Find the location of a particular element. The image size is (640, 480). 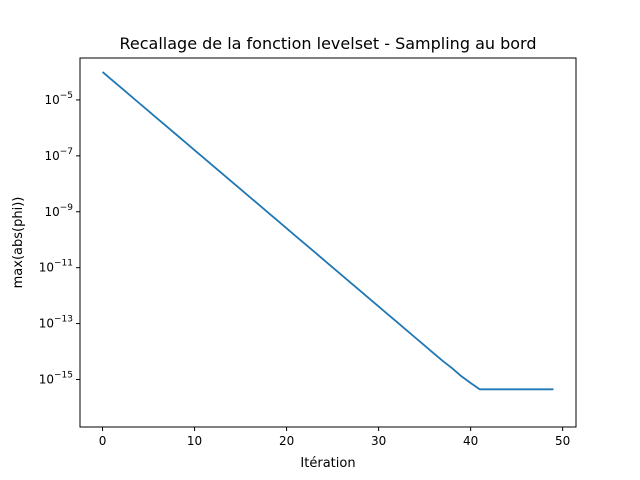

x-axis: 0 10 20 30 40 50 is located at coordinates (334, 437).